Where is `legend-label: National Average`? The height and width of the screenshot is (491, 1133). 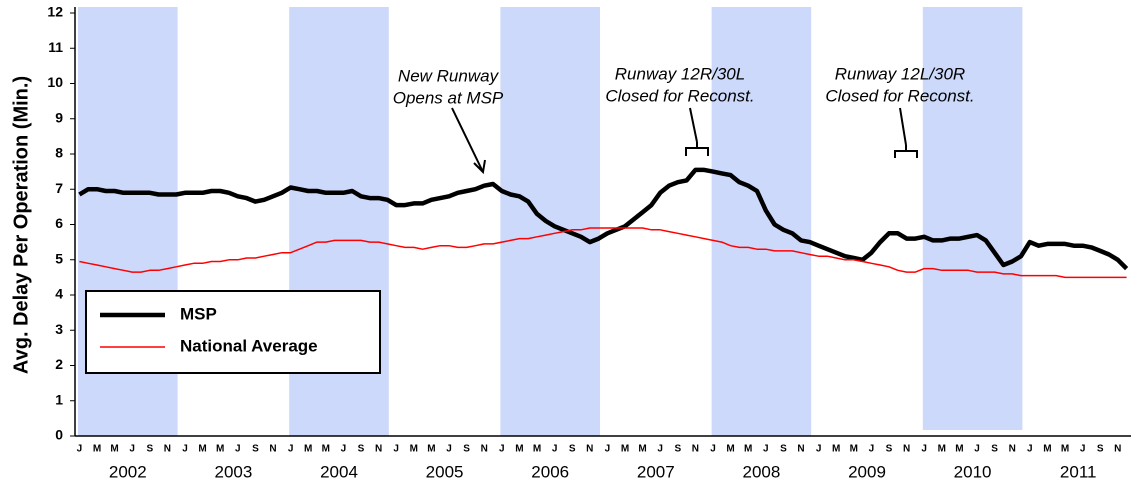
legend-label: National Average is located at coordinates (249, 345).